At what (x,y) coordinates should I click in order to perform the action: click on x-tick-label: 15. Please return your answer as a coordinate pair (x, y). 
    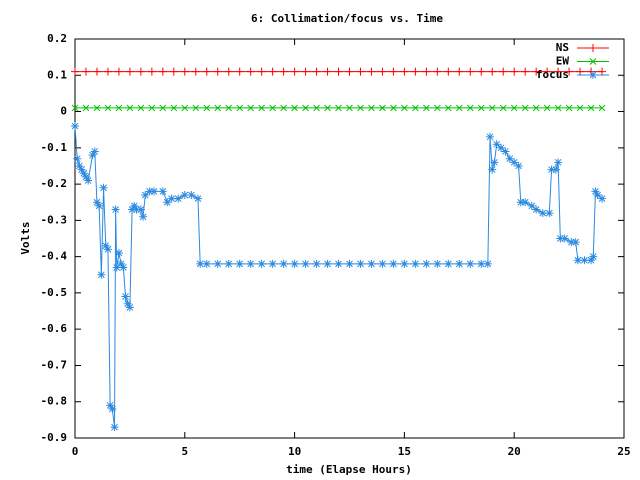
    Looking at the image, I should click on (404, 451).